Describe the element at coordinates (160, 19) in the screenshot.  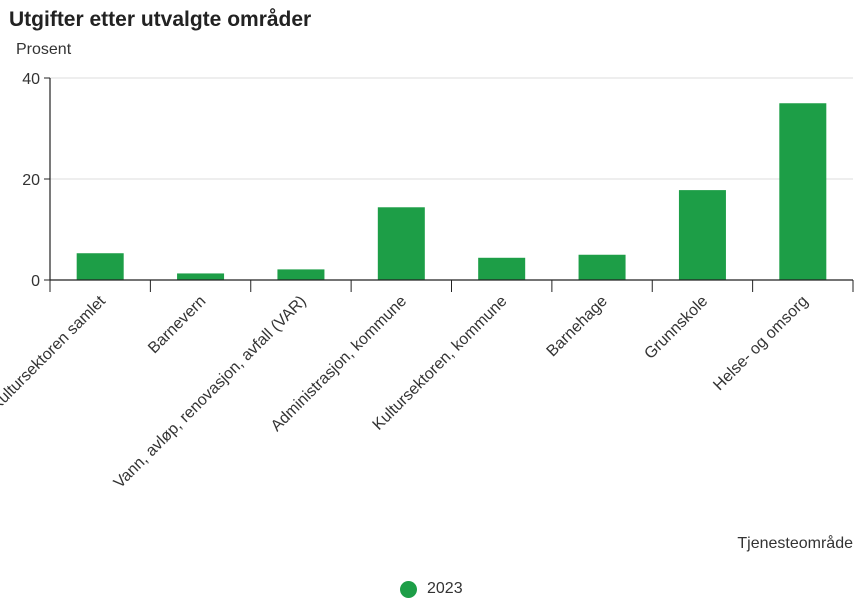
I see `chart-title: Utgifter etter utvalgte områder` at that location.